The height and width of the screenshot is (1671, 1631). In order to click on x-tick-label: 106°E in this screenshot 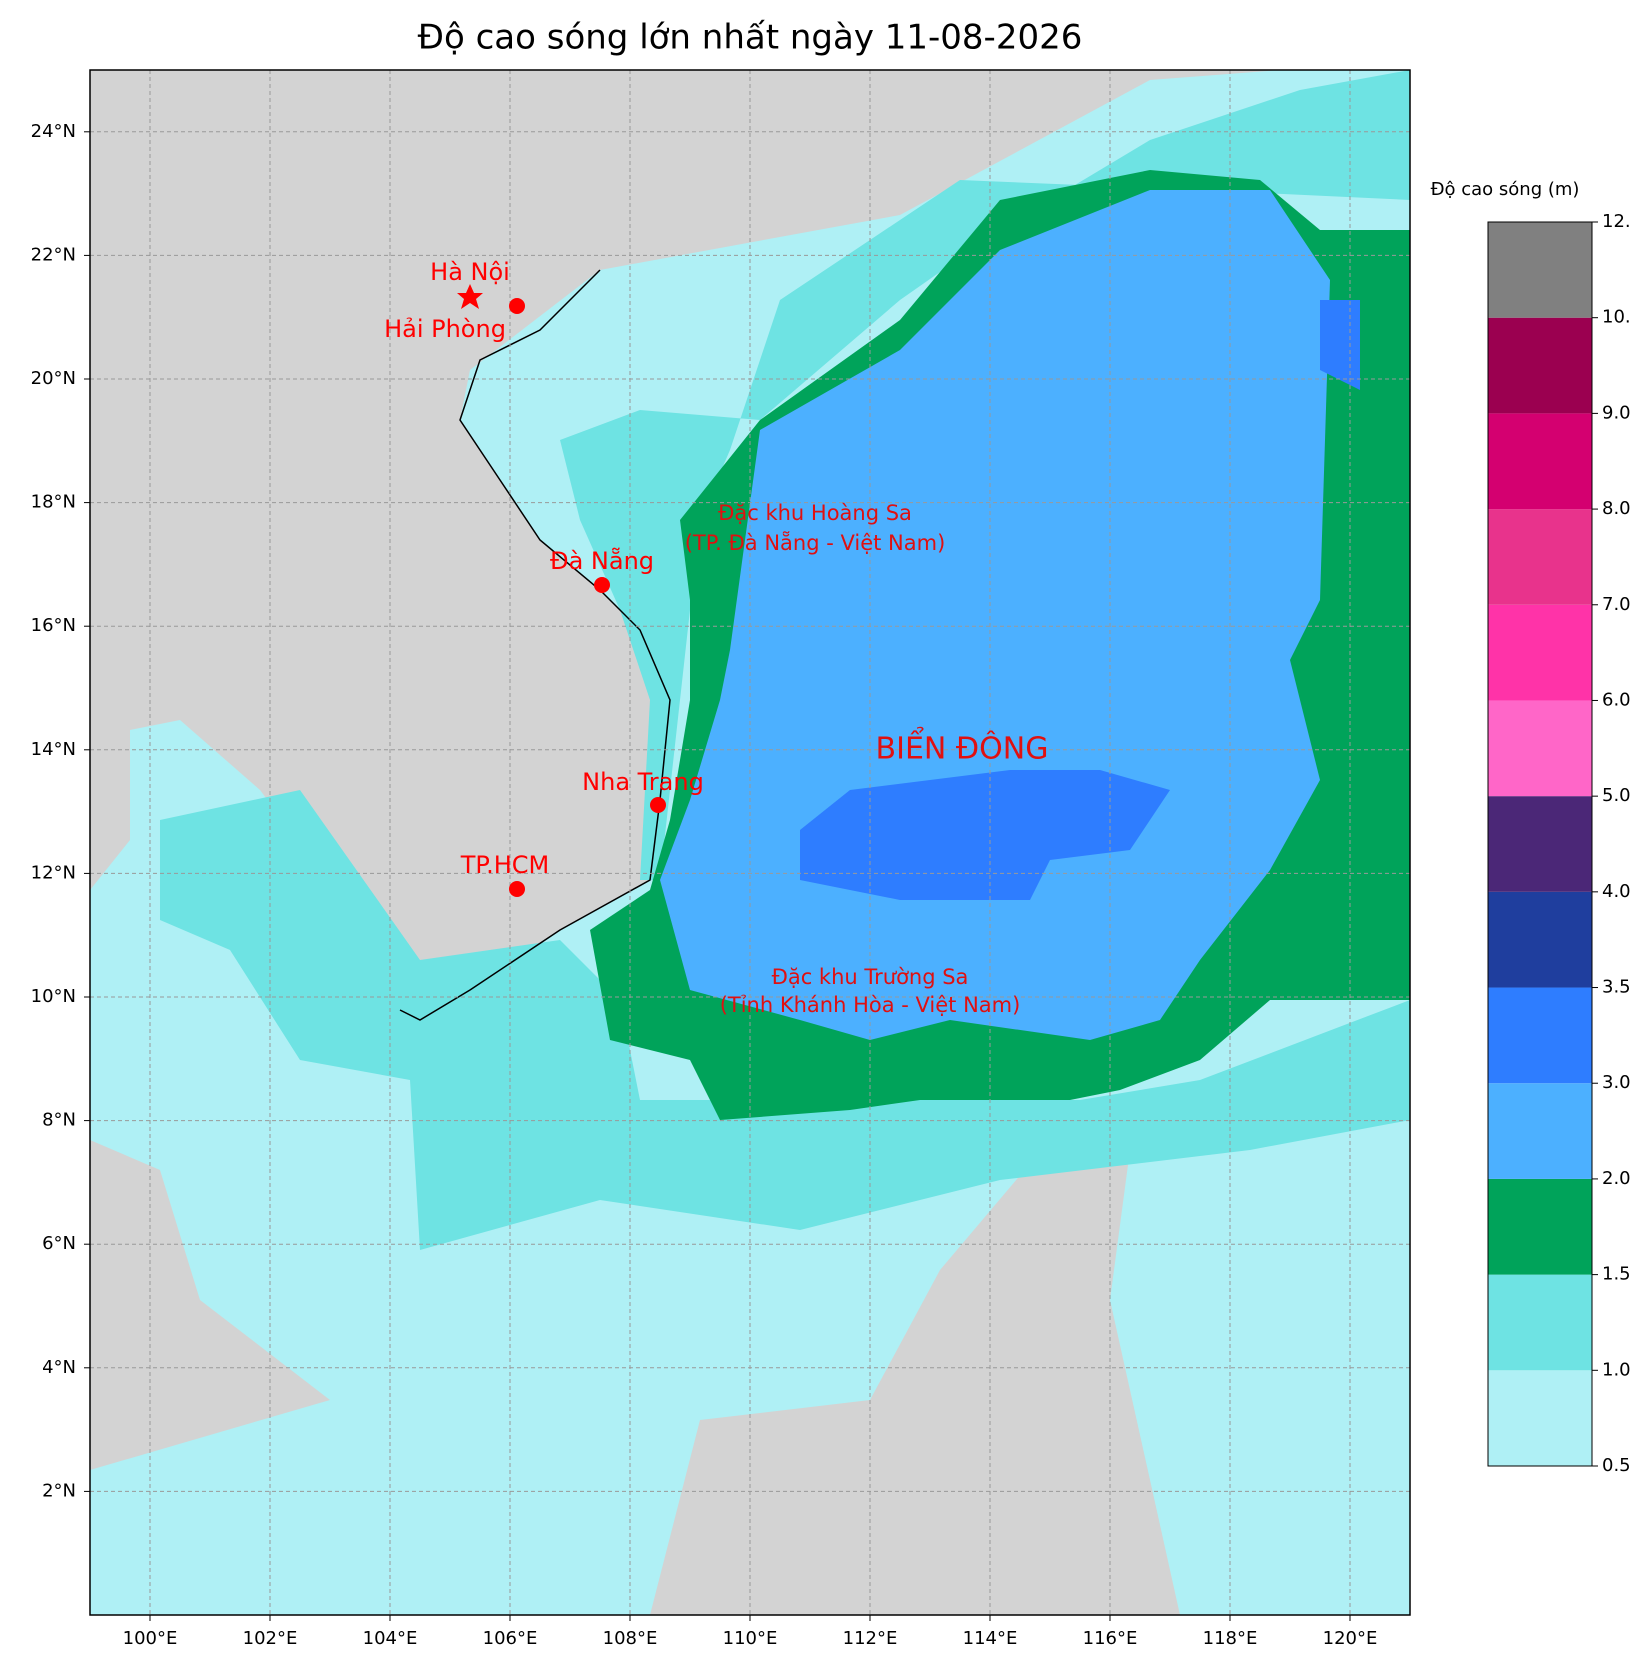, I will do `click(510, 1638)`.